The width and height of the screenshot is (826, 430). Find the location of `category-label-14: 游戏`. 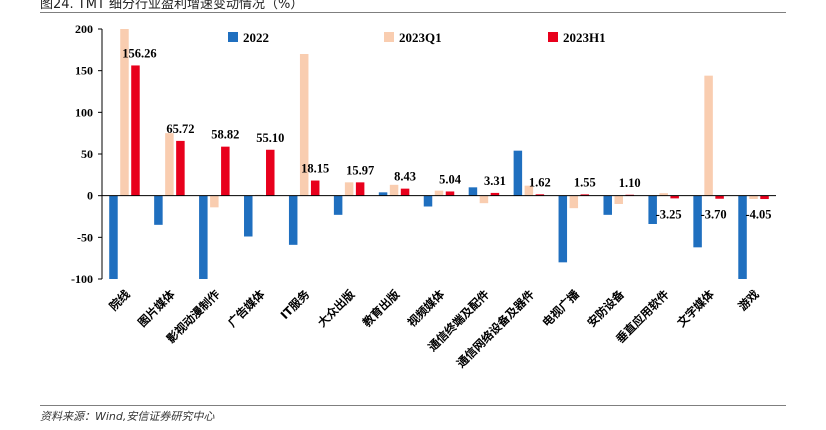

category-label-14: 游戏 is located at coordinates (748, 300).